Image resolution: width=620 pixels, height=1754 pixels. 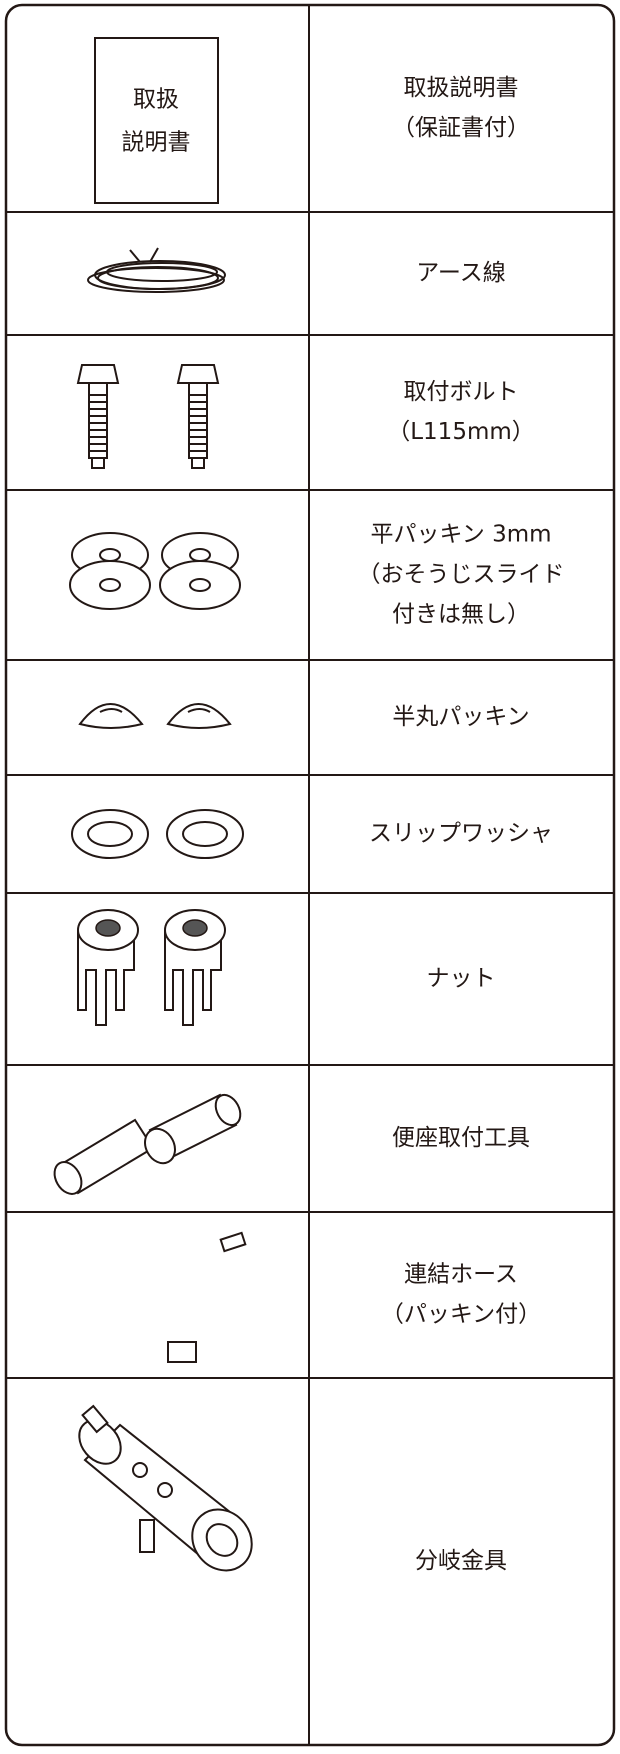 What do you see at coordinates (461, 88) in the screenshot?
I see `item-name: 取扱説明書` at bounding box center [461, 88].